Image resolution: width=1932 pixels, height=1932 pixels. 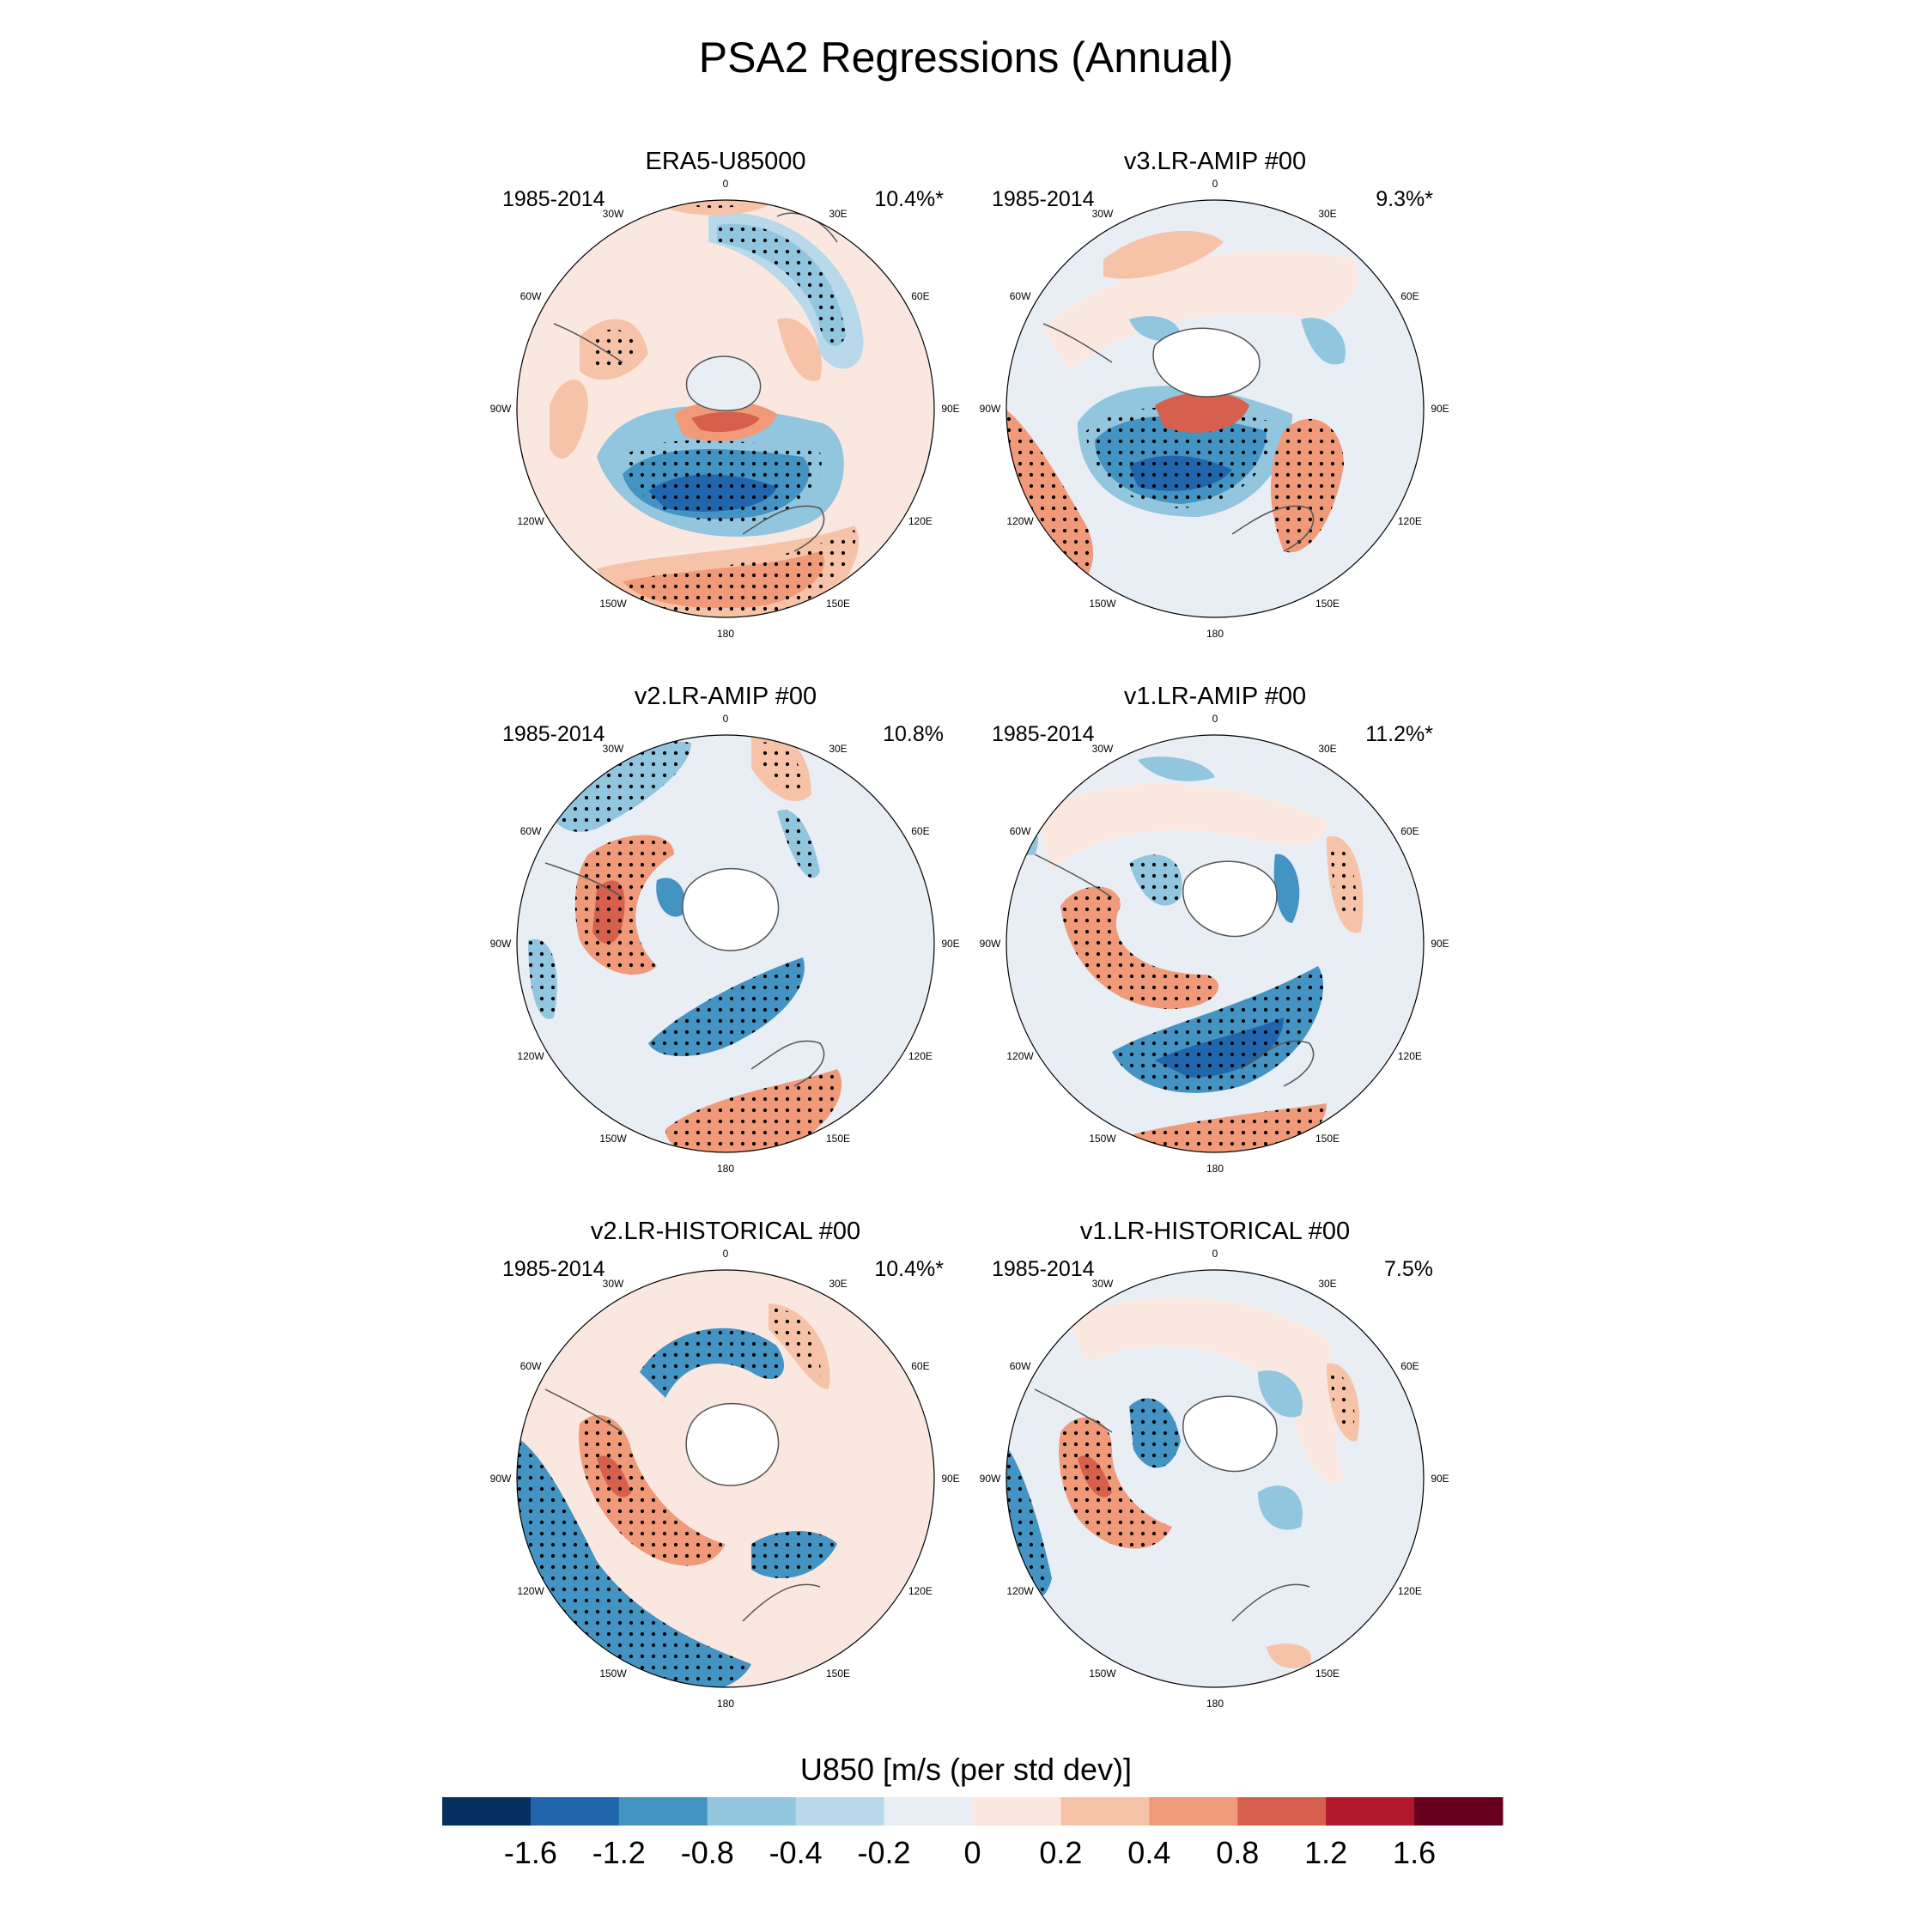 I want to click on longitude-label: 150W, so click(x=1102, y=1139).